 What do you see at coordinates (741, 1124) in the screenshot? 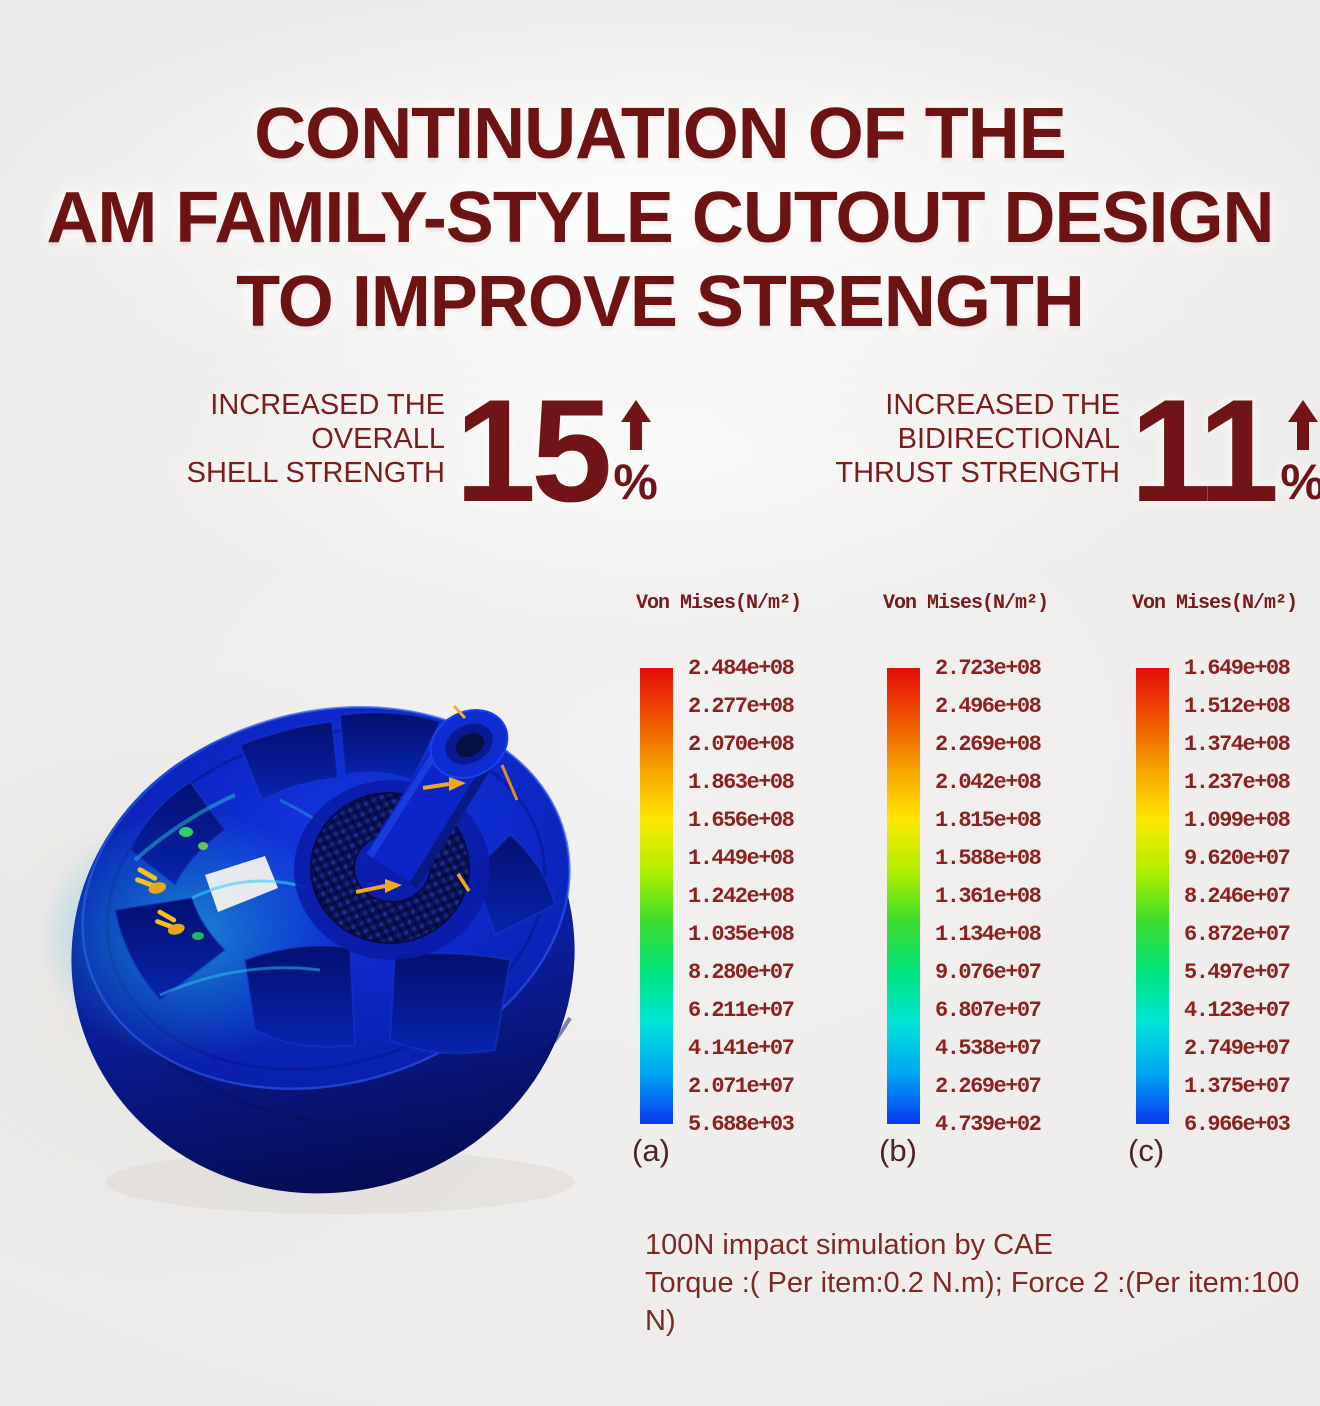
I see `colorbar-tick-value: 5.688e+03` at bounding box center [741, 1124].